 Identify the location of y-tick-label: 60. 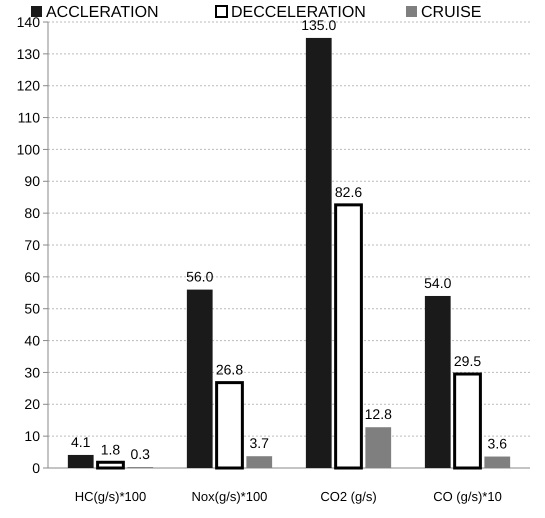
(32, 276).